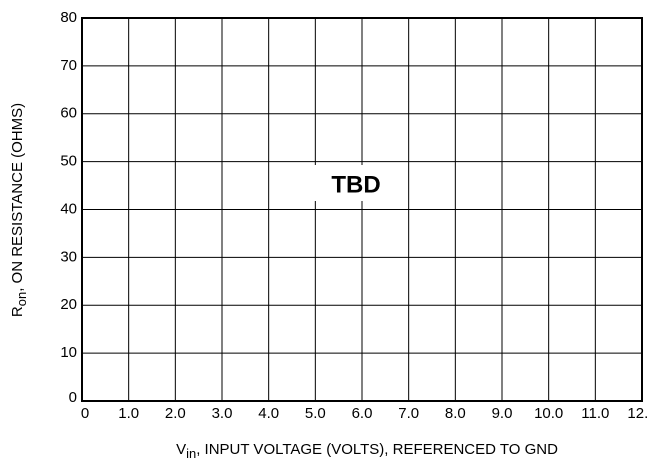 The height and width of the screenshot is (468, 647). I want to click on y-tick-label: 0, so click(73, 397).